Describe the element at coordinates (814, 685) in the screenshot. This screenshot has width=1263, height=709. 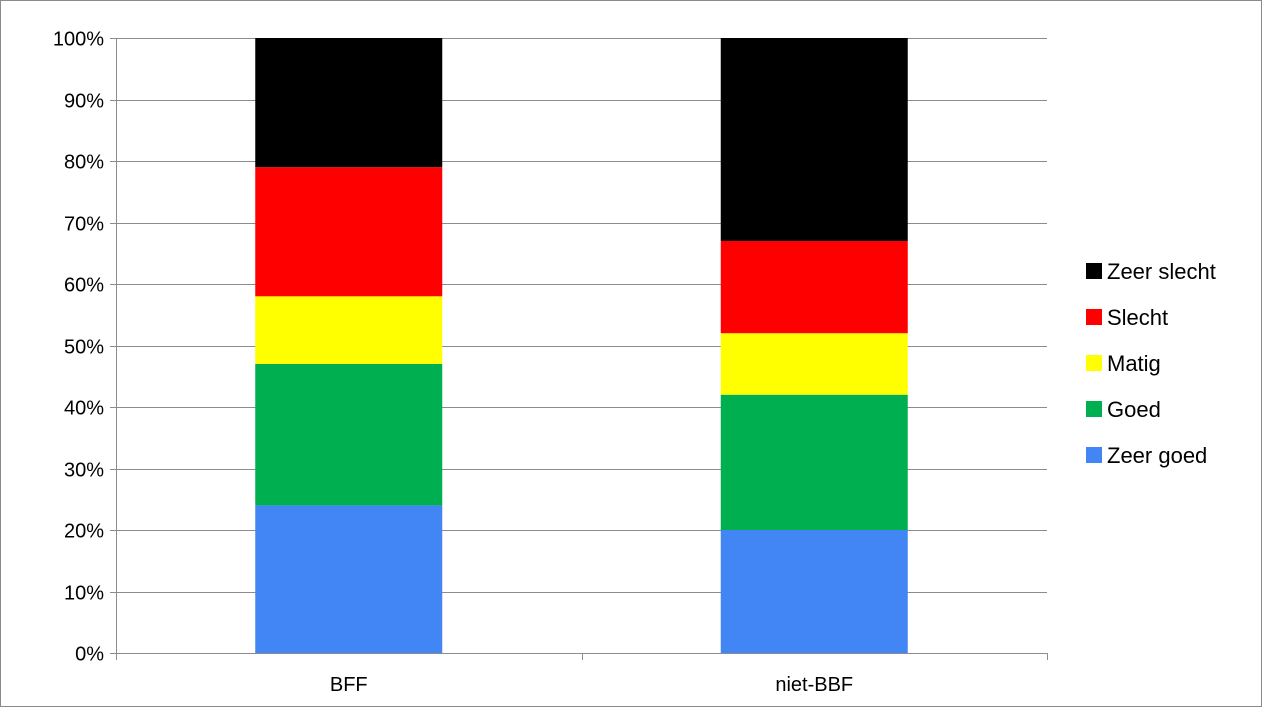
I see `x-tick-label: niet-BBF` at that location.